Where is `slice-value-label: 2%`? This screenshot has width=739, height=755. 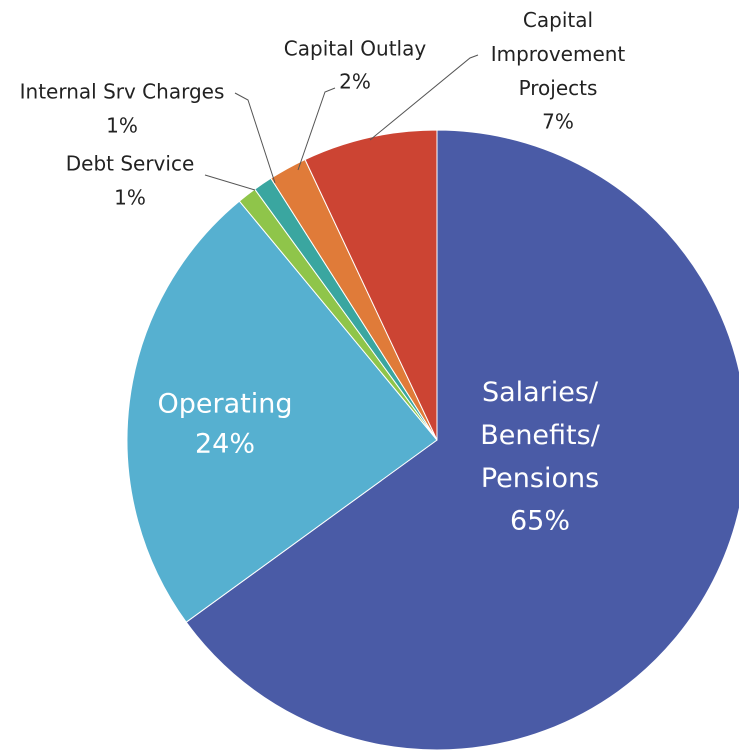
slice-value-label: 2% is located at coordinates (355, 82).